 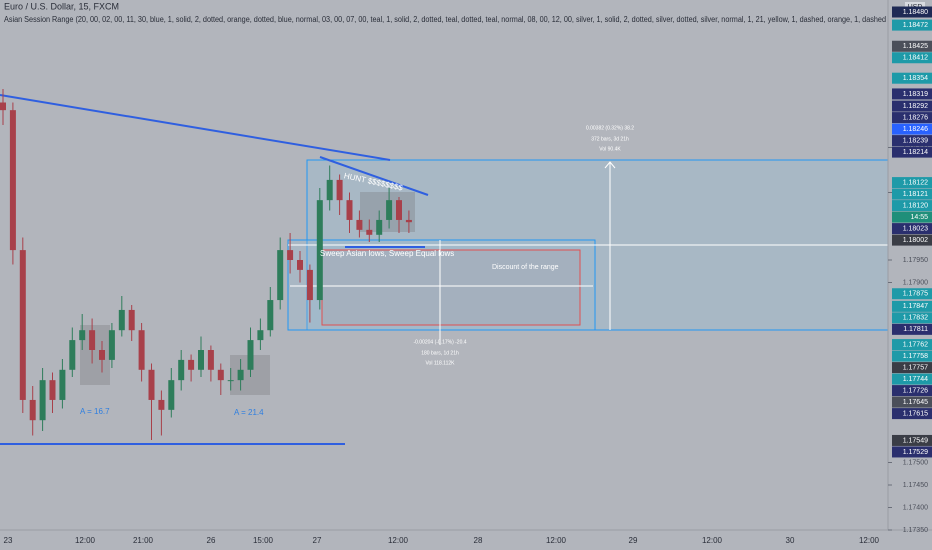 What do you see at coordinates (919, 217) in the screenshot?
I see `price-badge-label: 14:55` at bounding box center [919, 217].